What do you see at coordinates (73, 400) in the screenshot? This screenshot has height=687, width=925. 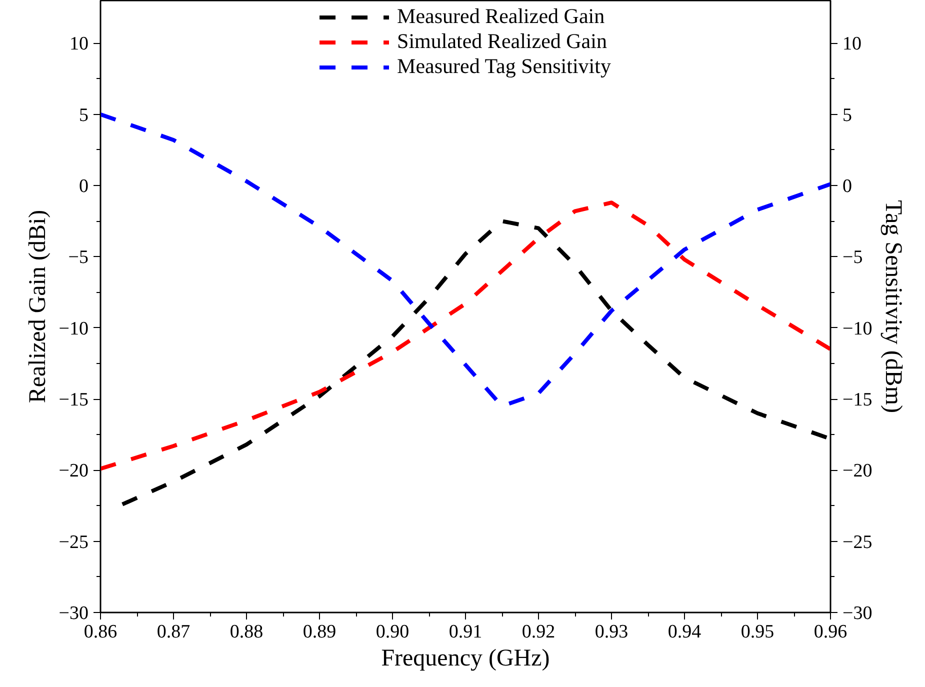 I see `y-tick-label: −15` at bounding box center [73, 400].